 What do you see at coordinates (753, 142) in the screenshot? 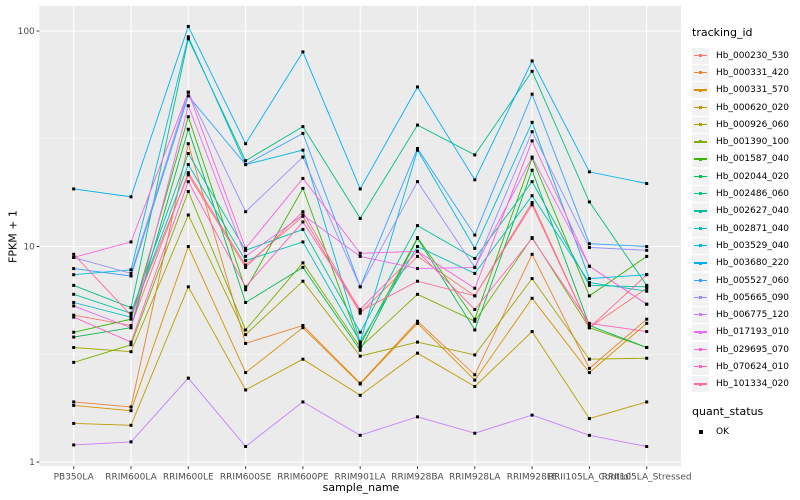
I see `legend-label: Hb_001390_100` at bounding box center [753, 142].